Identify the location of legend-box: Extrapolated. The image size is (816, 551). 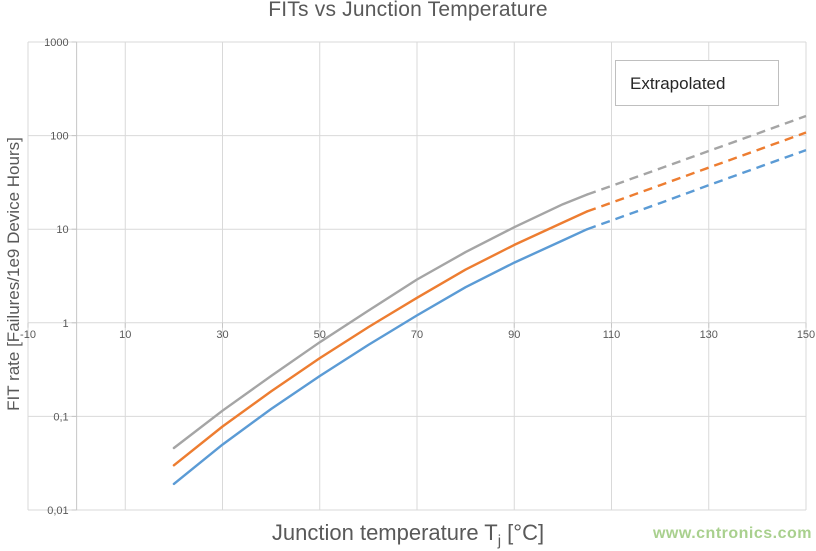
(697, 83).